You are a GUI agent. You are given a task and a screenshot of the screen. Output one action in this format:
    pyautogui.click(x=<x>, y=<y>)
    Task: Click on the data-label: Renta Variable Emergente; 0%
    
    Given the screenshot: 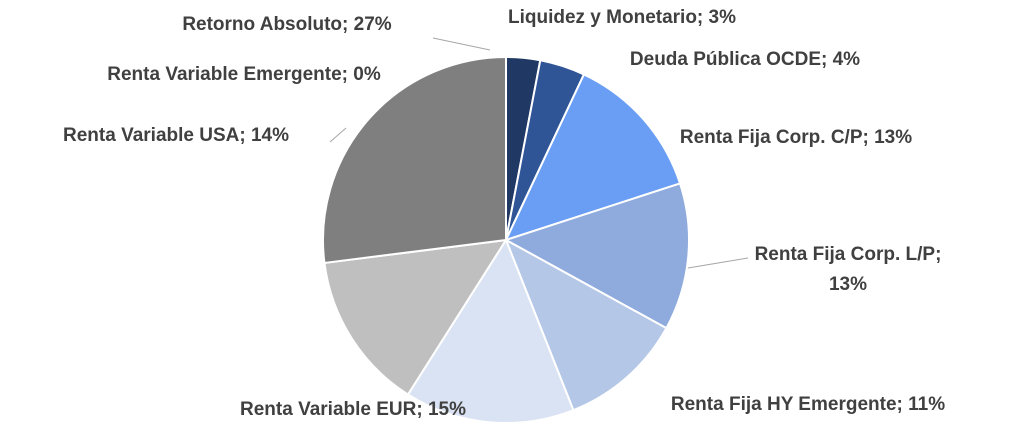 What is the action you would take?
    pyautogui.click(x=244, y=74)
    